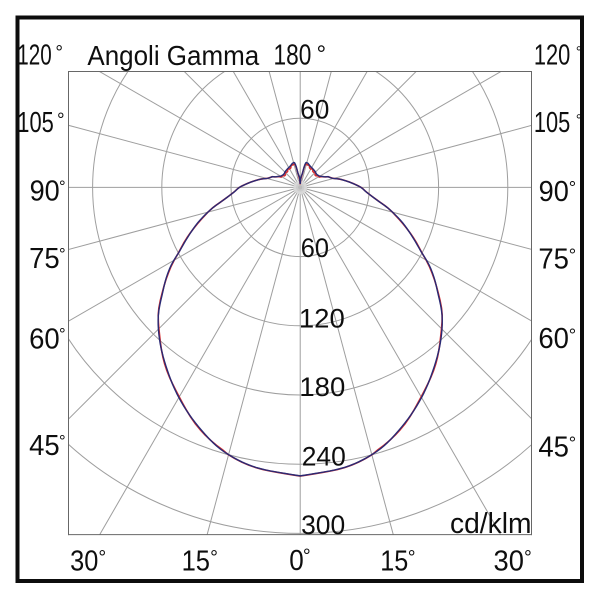  Describe the element at coordinates (173, 55) in the screenshot. I see `svg-text: Angoli Gamma` at that location.